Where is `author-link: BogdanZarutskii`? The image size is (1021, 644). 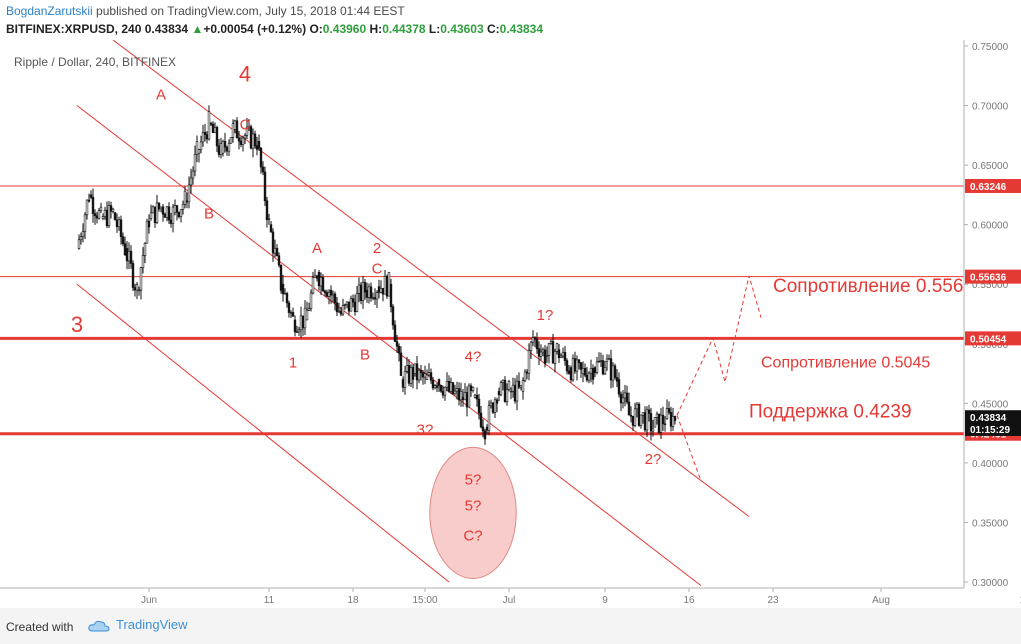
author-link: BogdanZarutskii is located at coordinates (49, 11).